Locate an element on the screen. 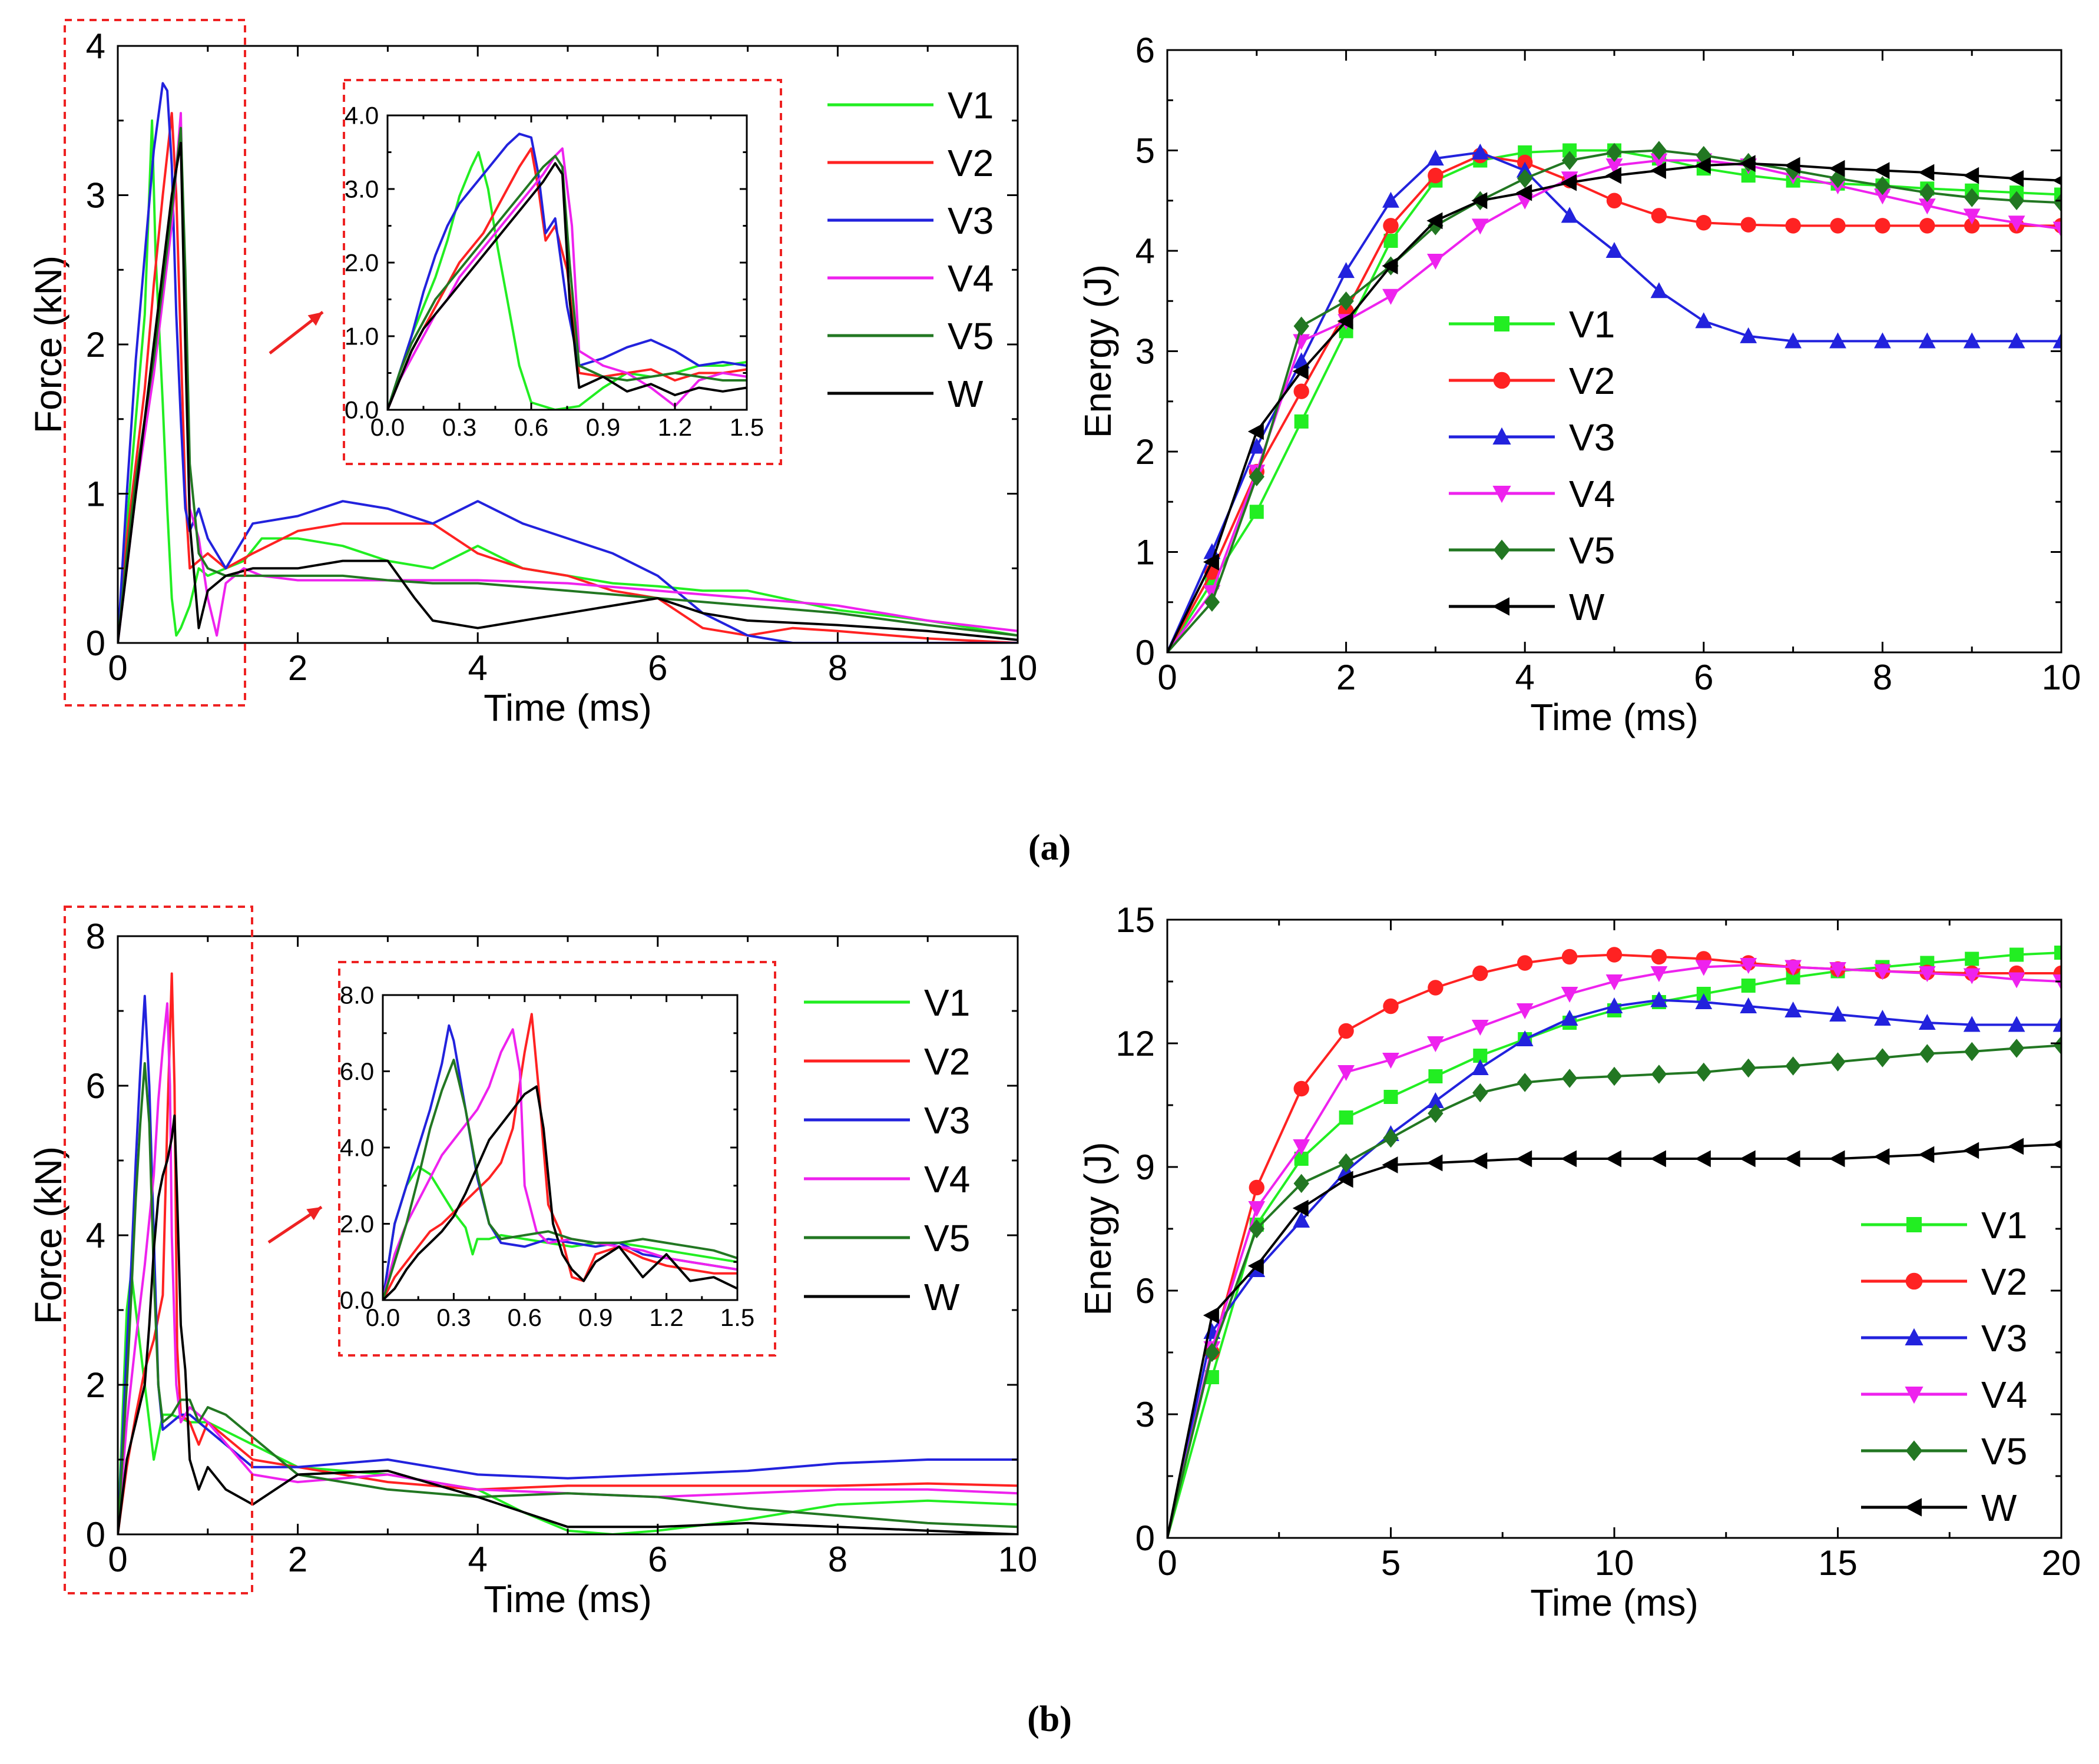 This screenshot has width=2099, height=1764. y-tick-label: 8.0 is located at coordinates (357, 995).